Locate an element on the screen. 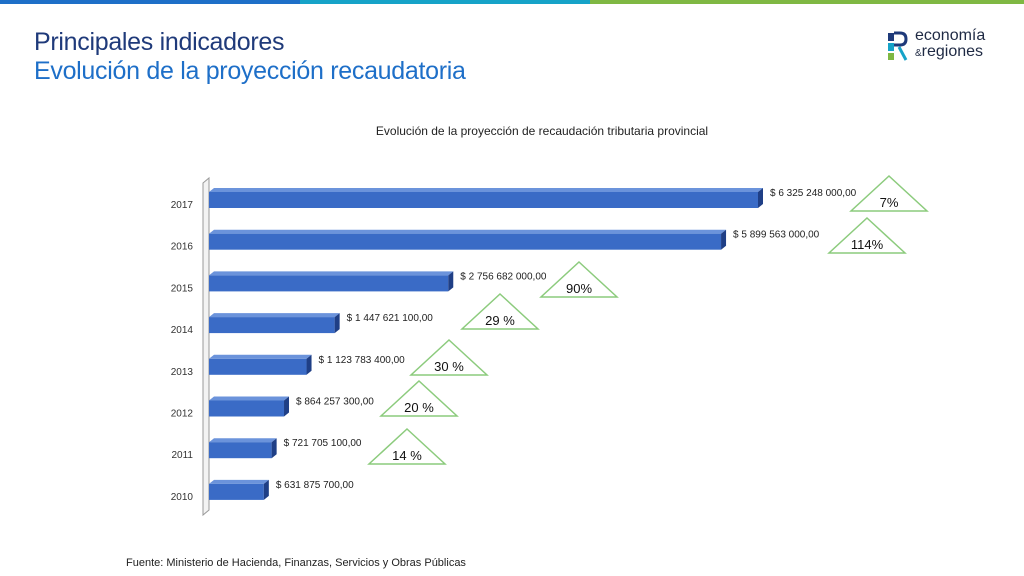 This screenshot has height=576, width=1024. value-label: $ 5 899 563 000,00 is located at coordinates (776, 235).